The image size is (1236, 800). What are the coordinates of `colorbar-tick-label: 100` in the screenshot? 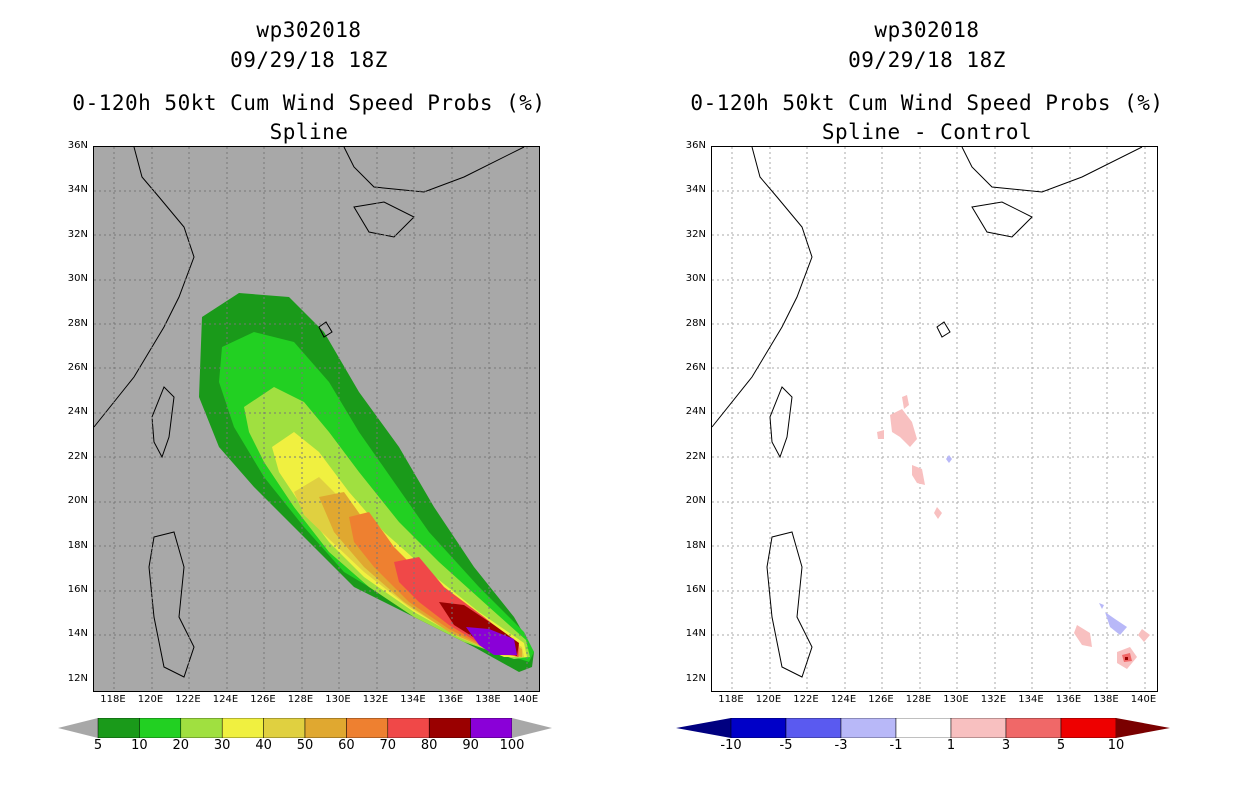 It's located at (512, 745).